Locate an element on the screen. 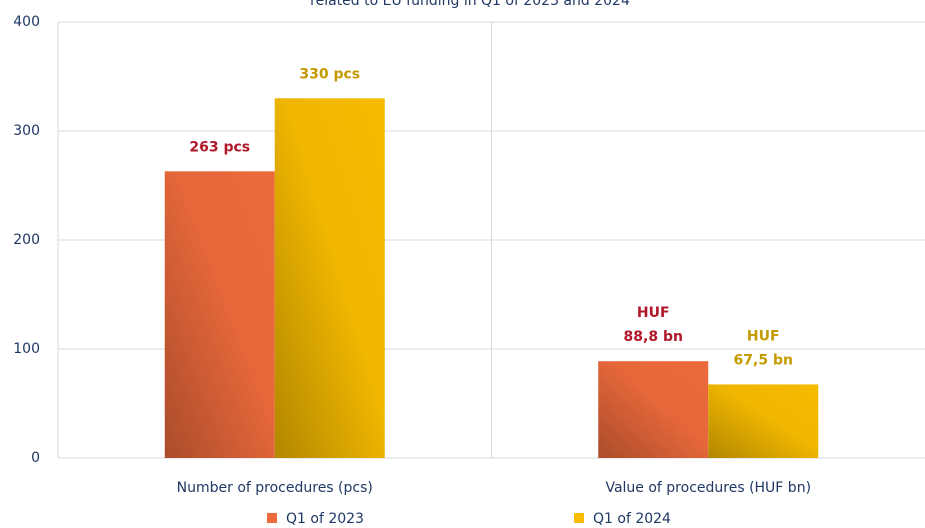  y-tick-label: 200 is located at coordinates (26, 240).